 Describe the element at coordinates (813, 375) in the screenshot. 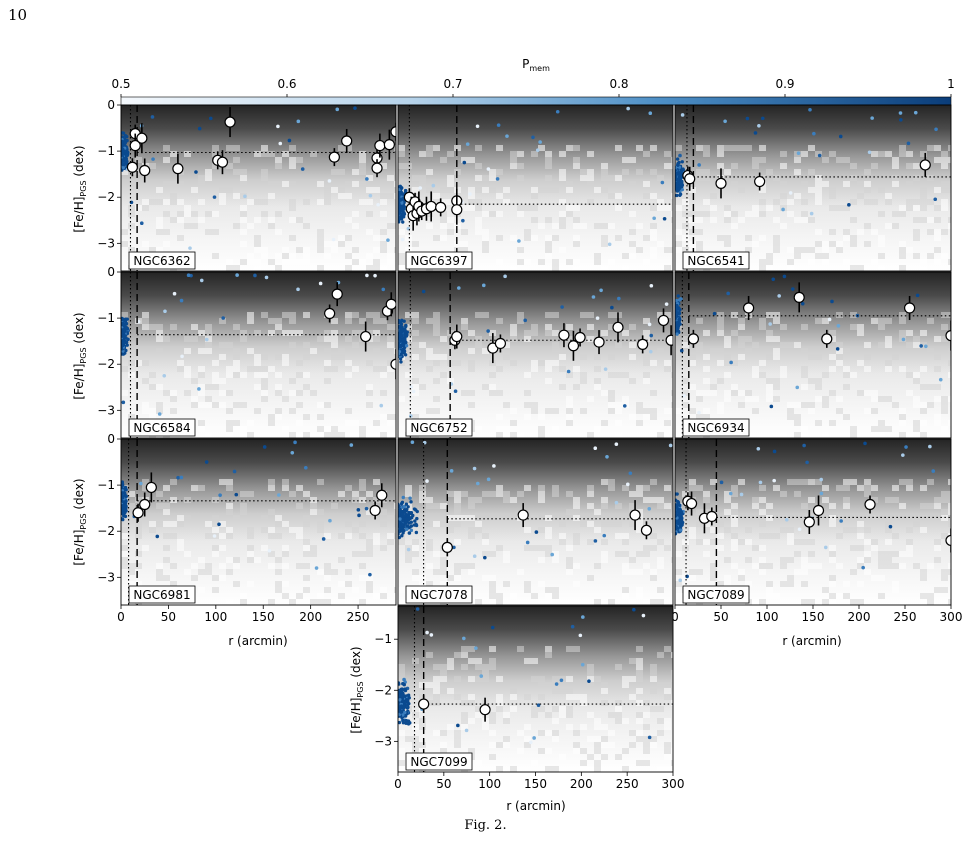

I see `density-texture` at that location.